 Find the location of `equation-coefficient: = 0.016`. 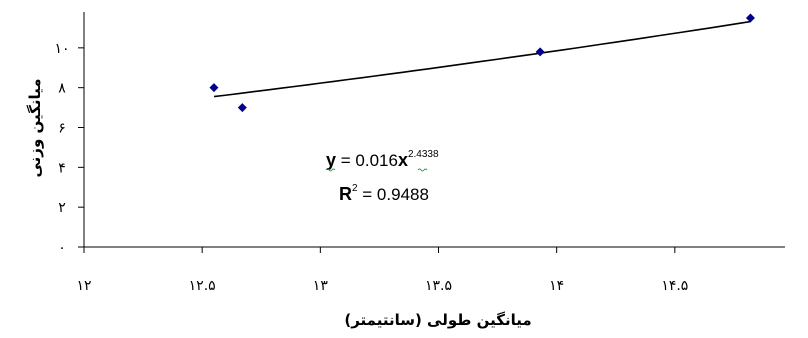

equation-coefficient: = 0.016 is located at coordinates (367, 160).